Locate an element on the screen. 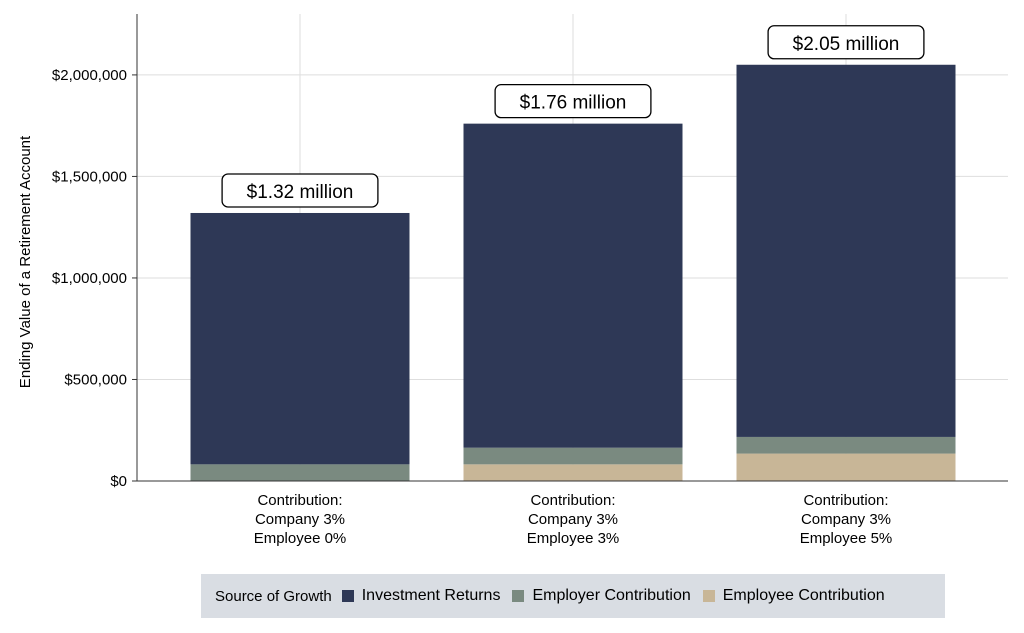  y-tick-label: $500,000 is located at coordinates (95, 379).